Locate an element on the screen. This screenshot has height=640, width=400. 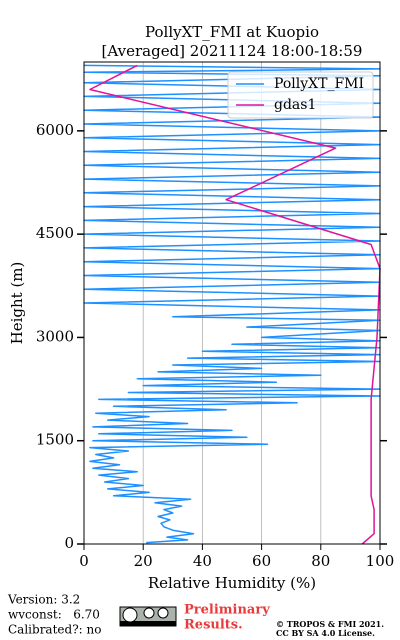
x-tick-label: 40 is located at coordinates (202, 561).